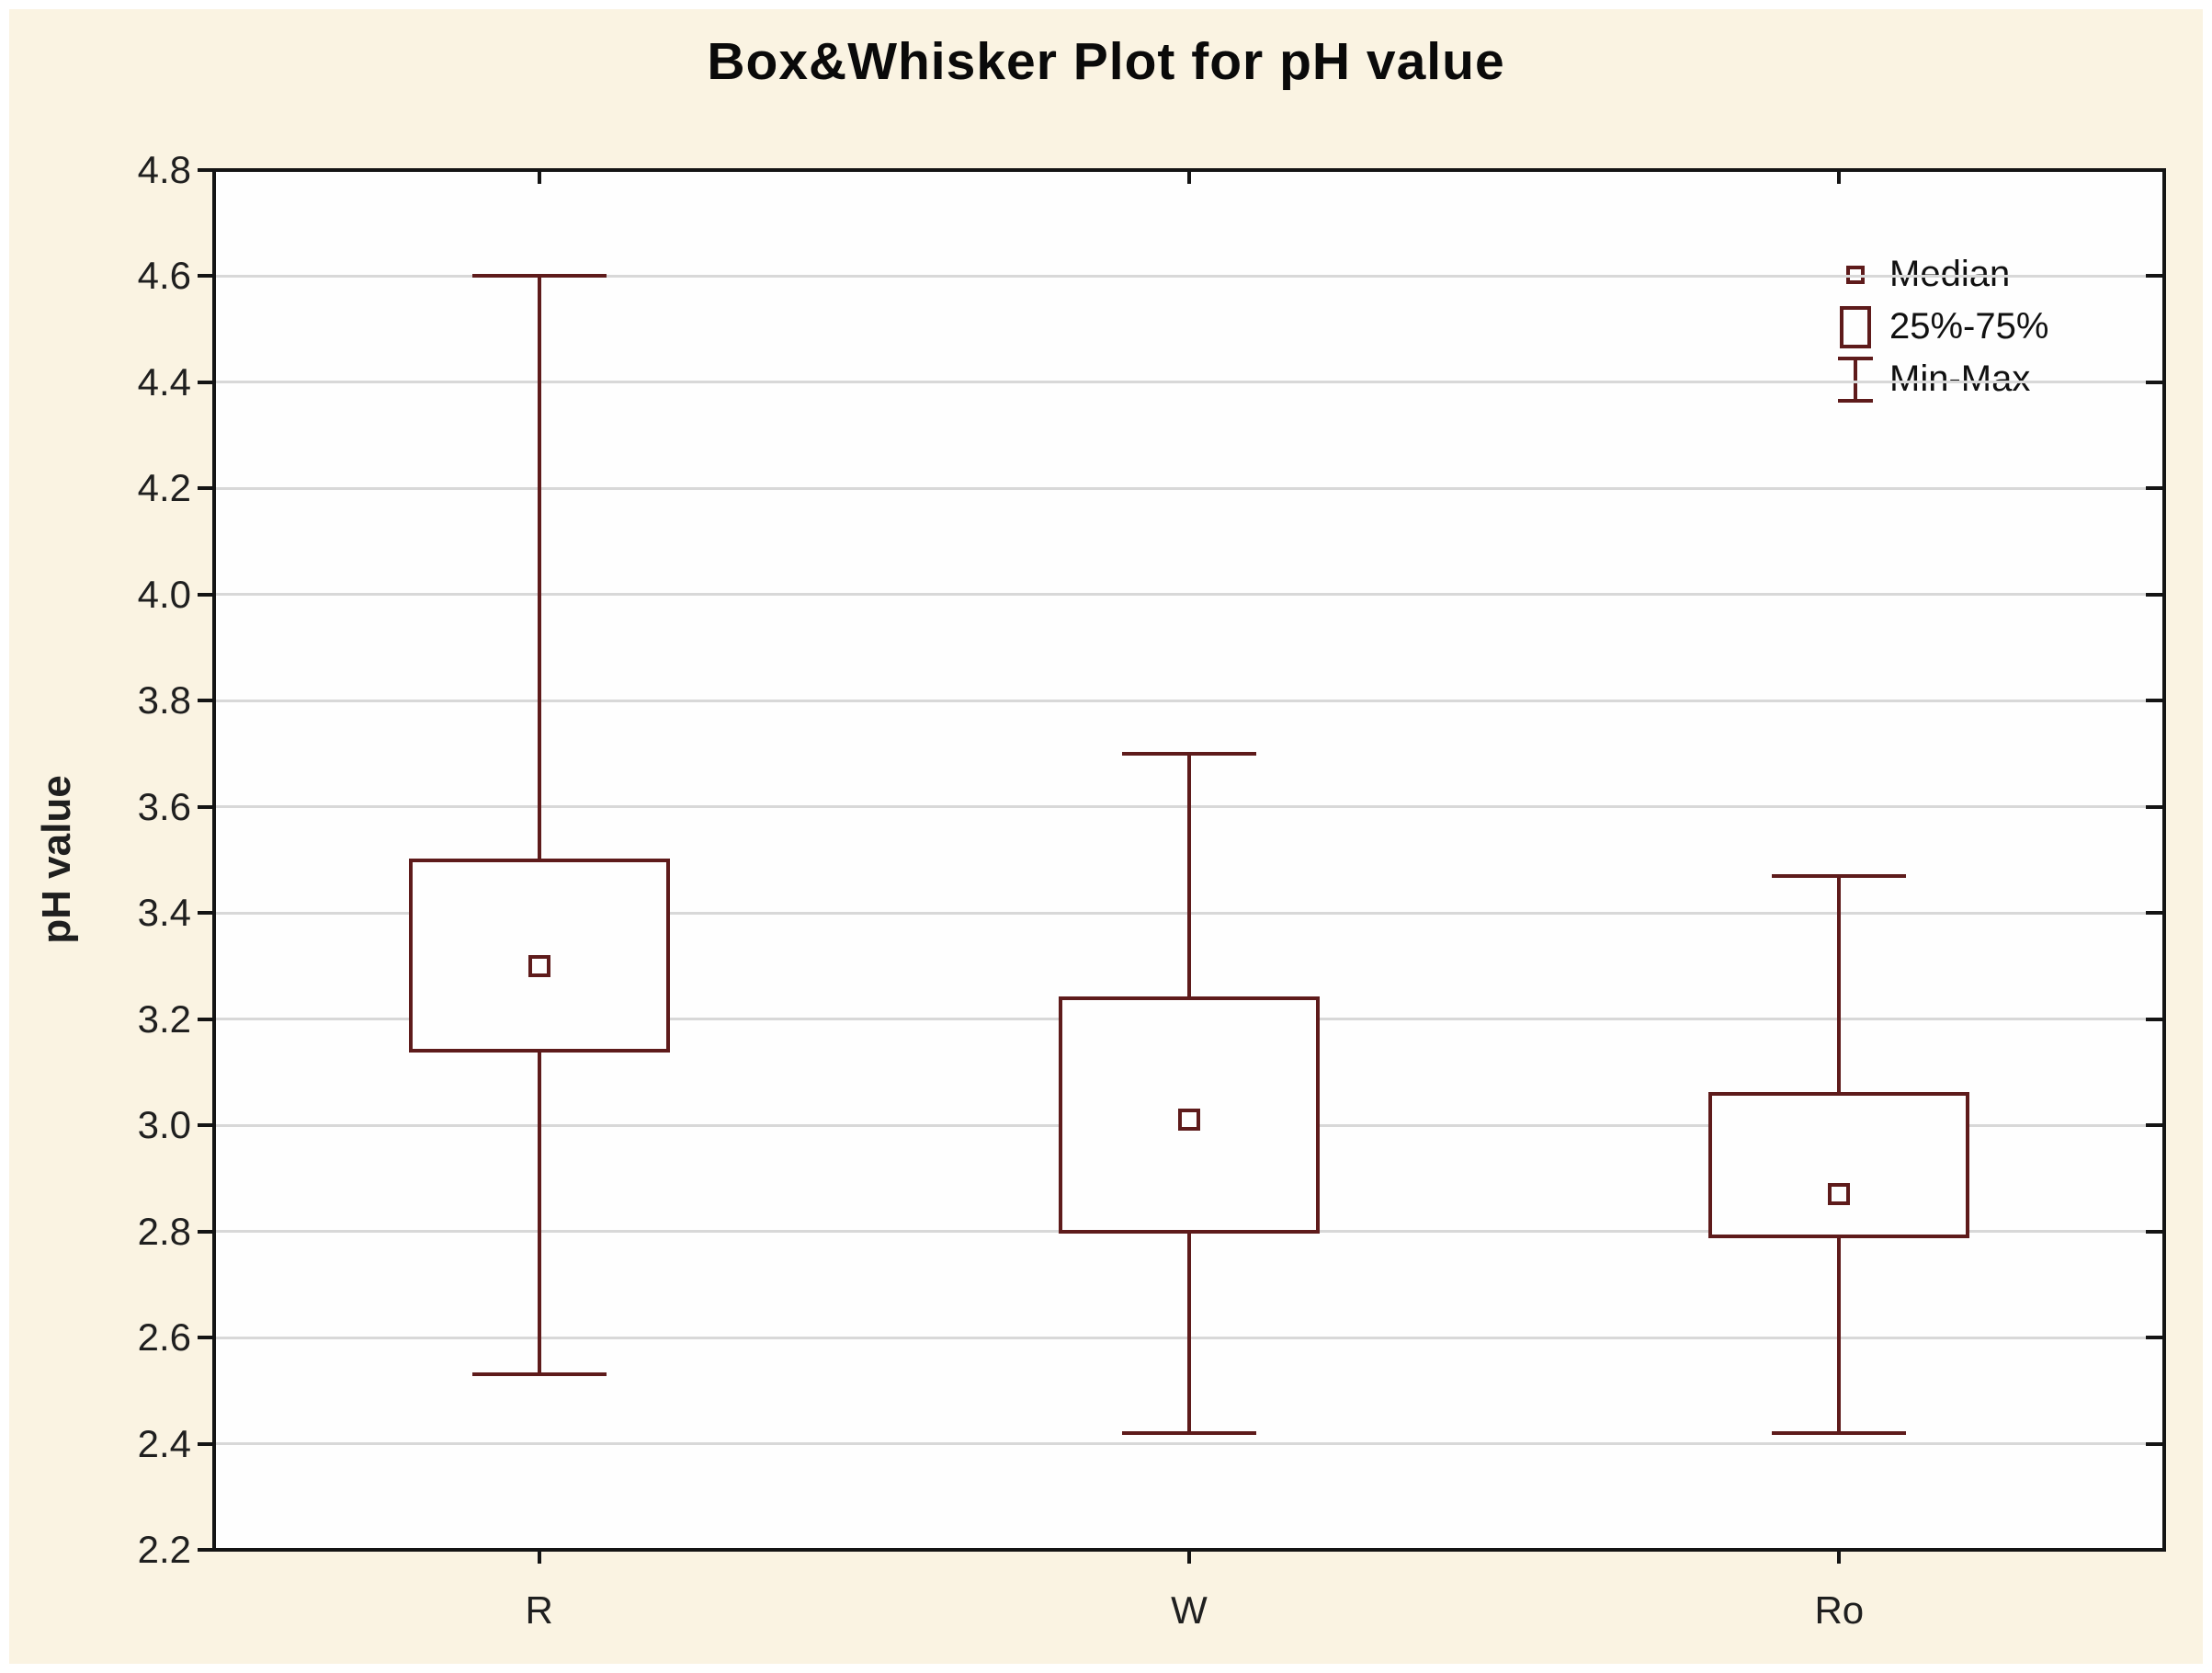 The height and width of the screenshot is (1673, 2212). What do you see at coordinates (164, 1549) in the screenshot?
I see `y-tick-label: 2.2` at bounding box center [164, 1549].